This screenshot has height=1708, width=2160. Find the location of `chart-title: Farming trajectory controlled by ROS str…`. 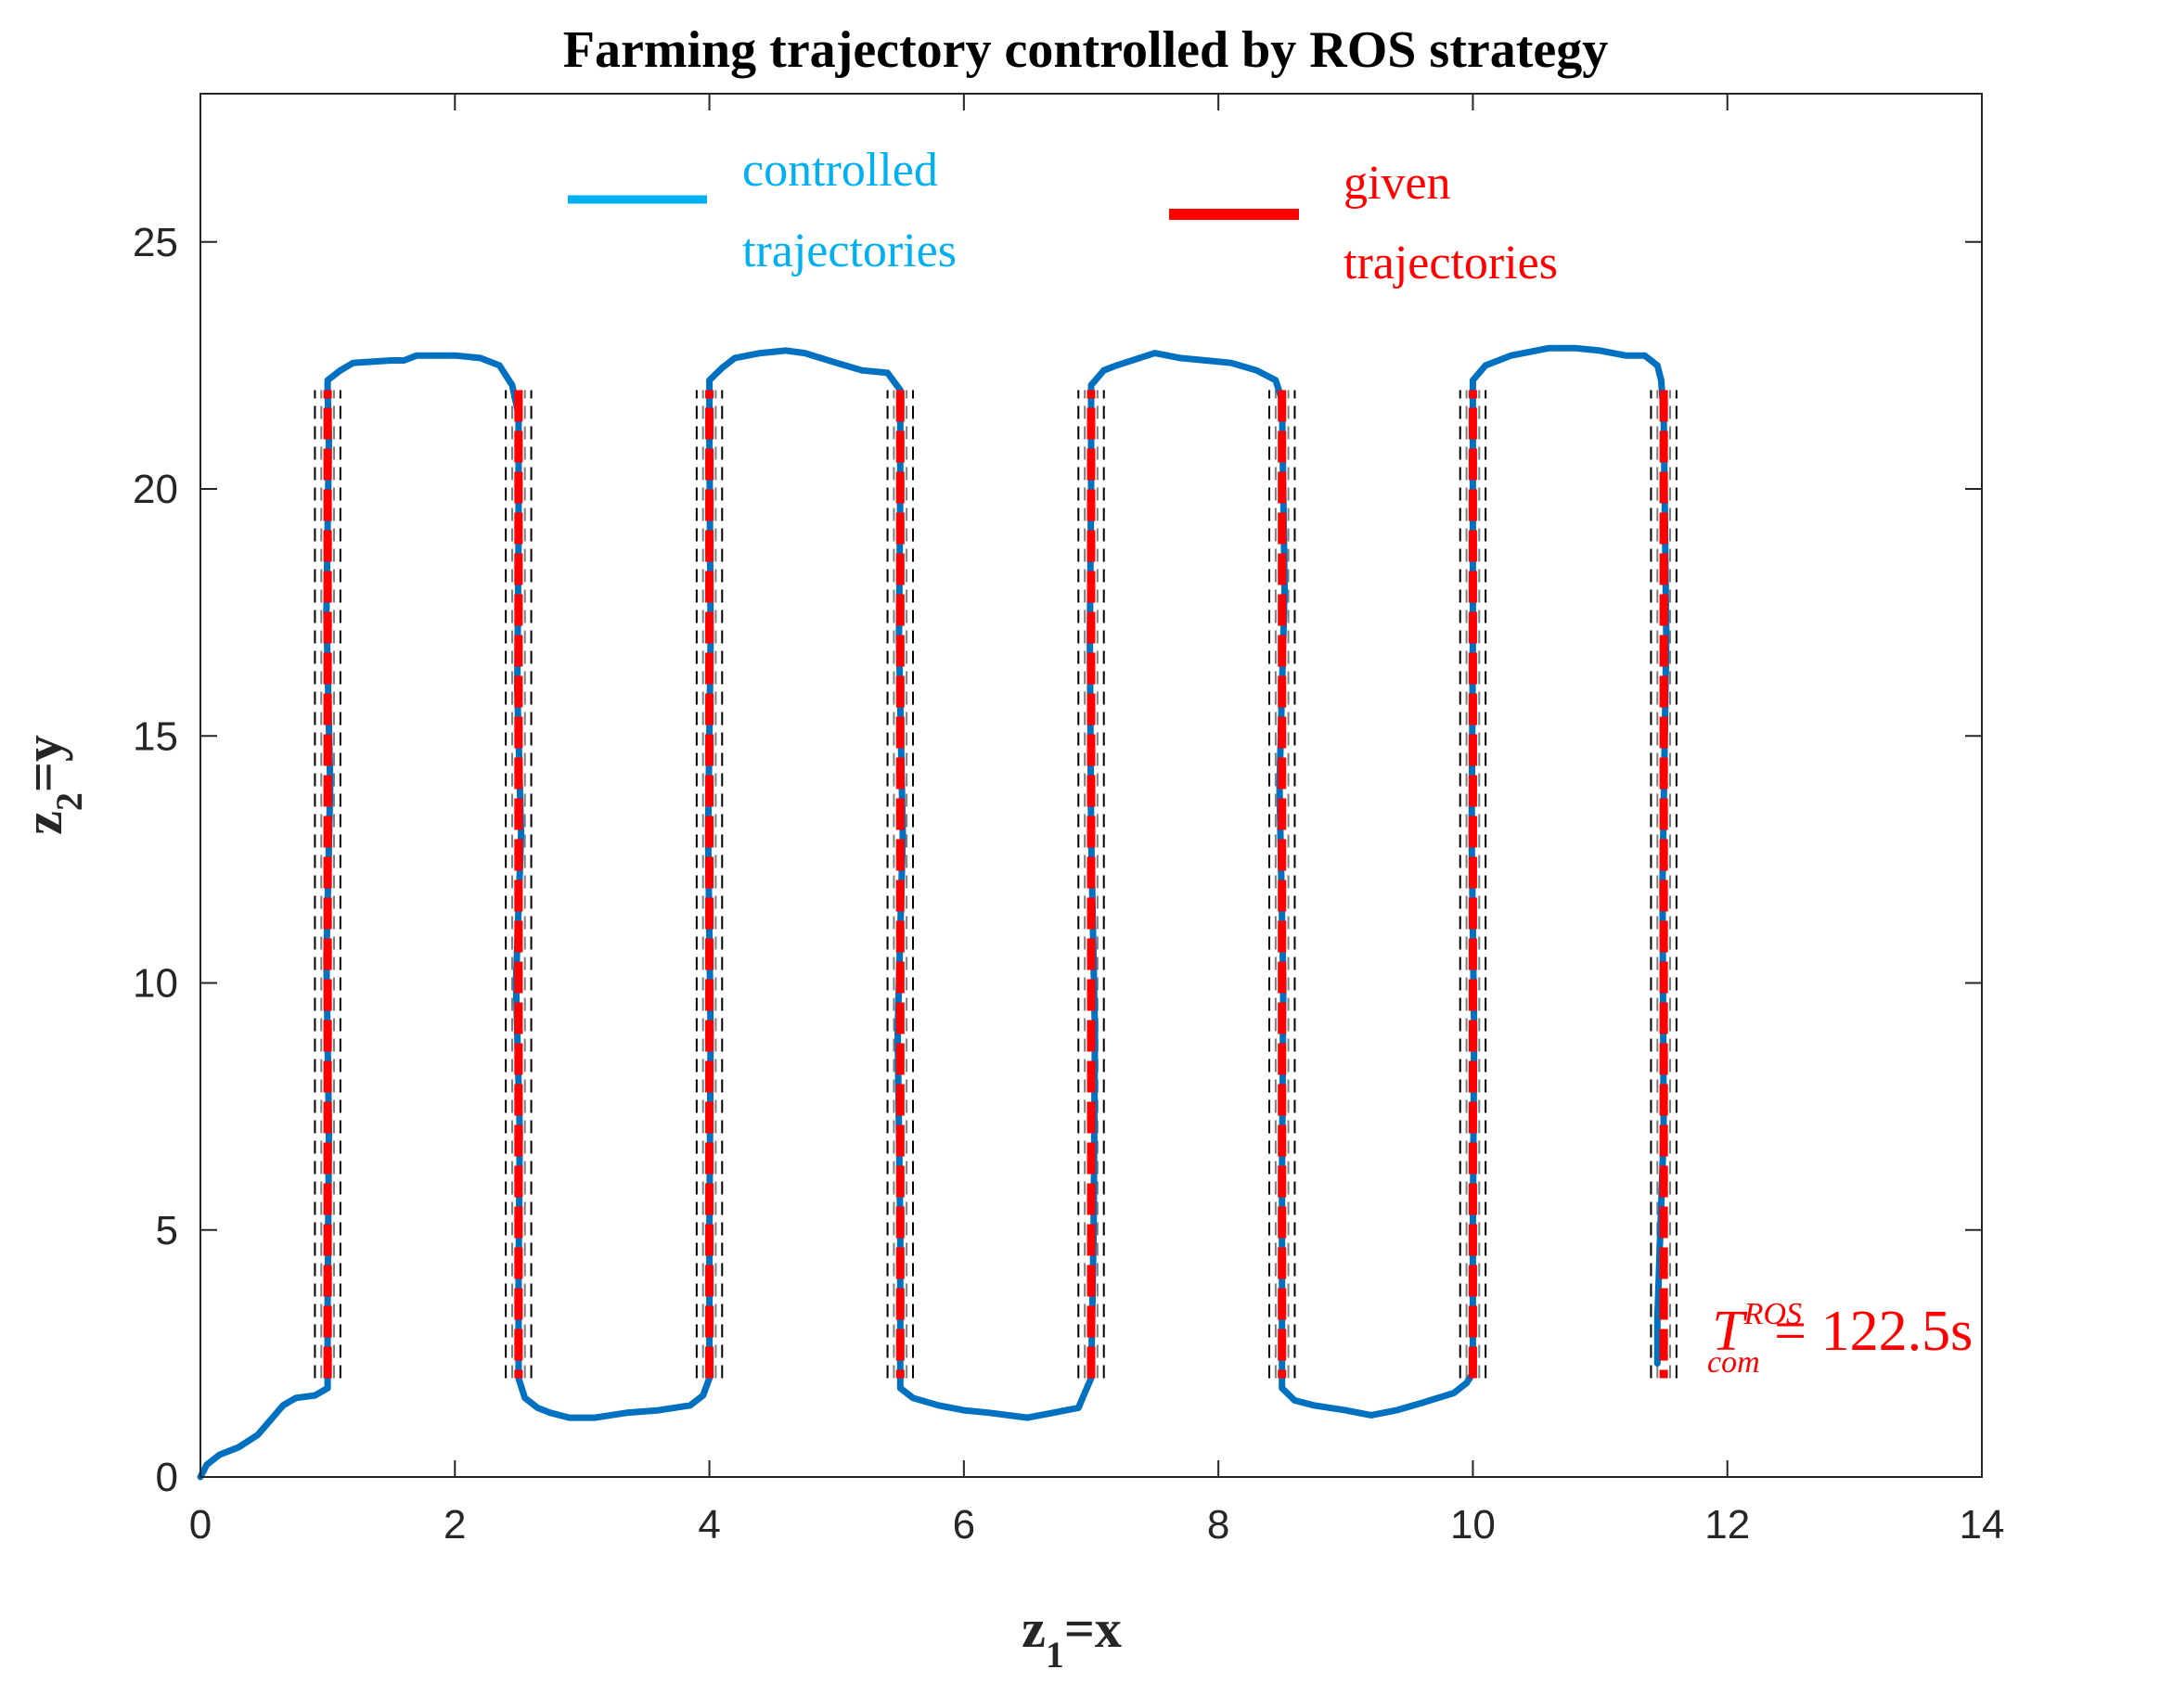

chart-title: Farming trajectory controlled by ROS str… is located at coordinates (1085, 50).